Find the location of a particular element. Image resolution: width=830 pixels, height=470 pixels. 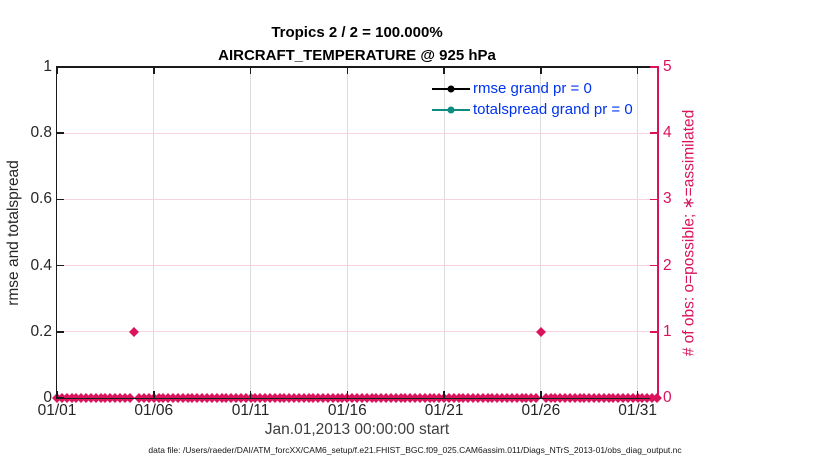

left-spine is located at coordinates (56, 232).